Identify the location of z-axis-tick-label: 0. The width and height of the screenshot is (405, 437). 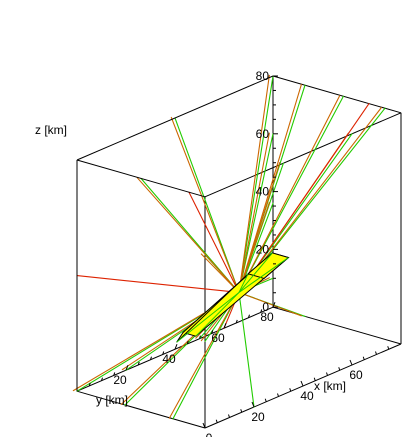
(265, 307).